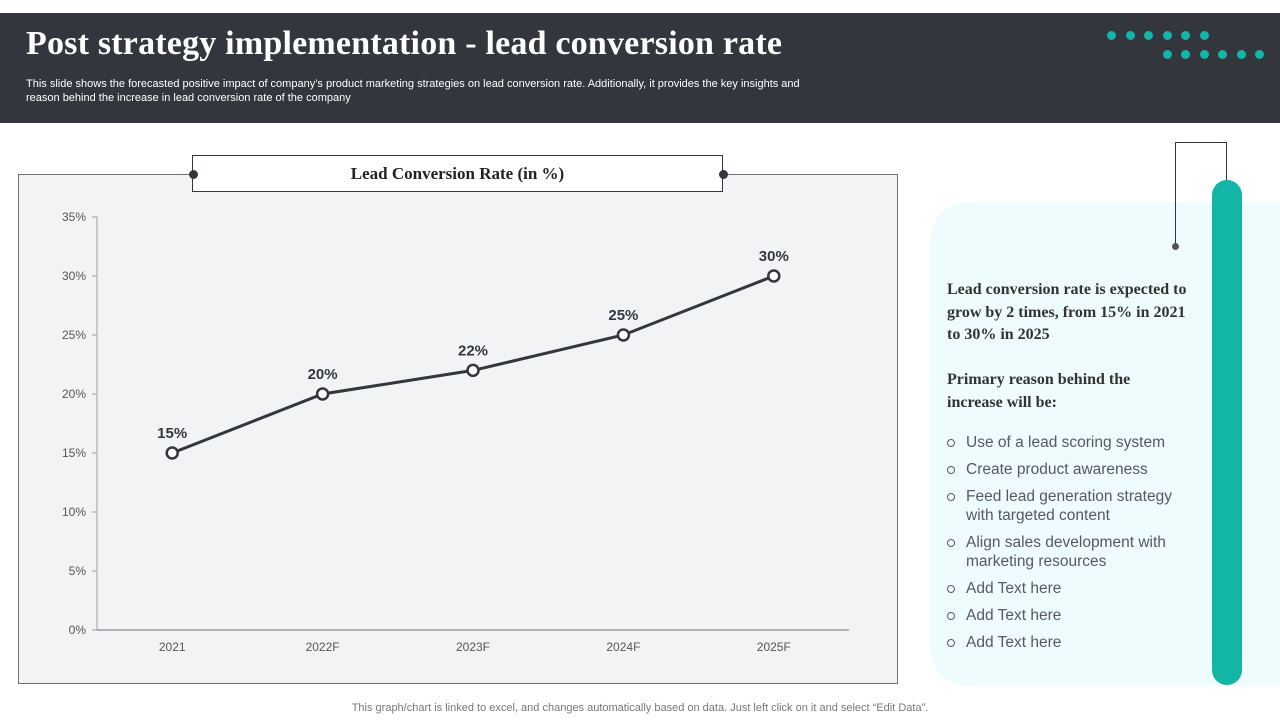 Image resolution: width=1280 pixels, height=720 pixels. I want to click on y-tick-label: 10%, so click(74, 512).